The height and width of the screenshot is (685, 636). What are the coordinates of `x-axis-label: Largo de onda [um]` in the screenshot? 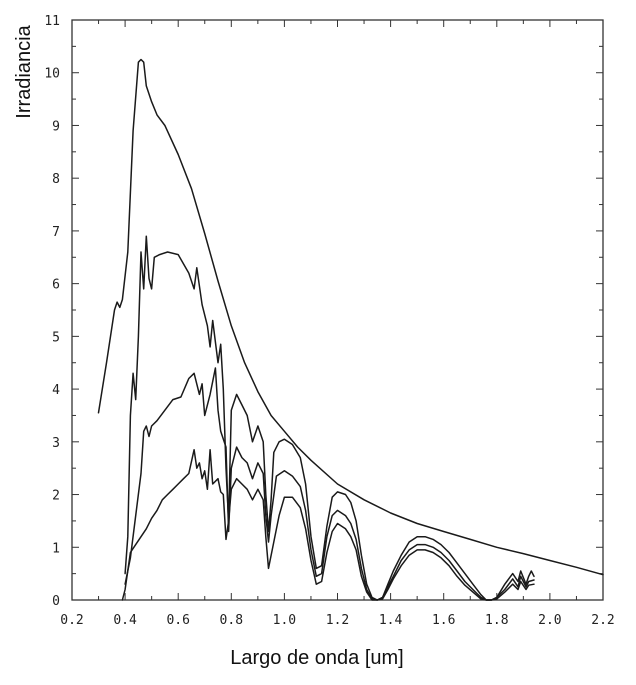 It's located at (316, 658).